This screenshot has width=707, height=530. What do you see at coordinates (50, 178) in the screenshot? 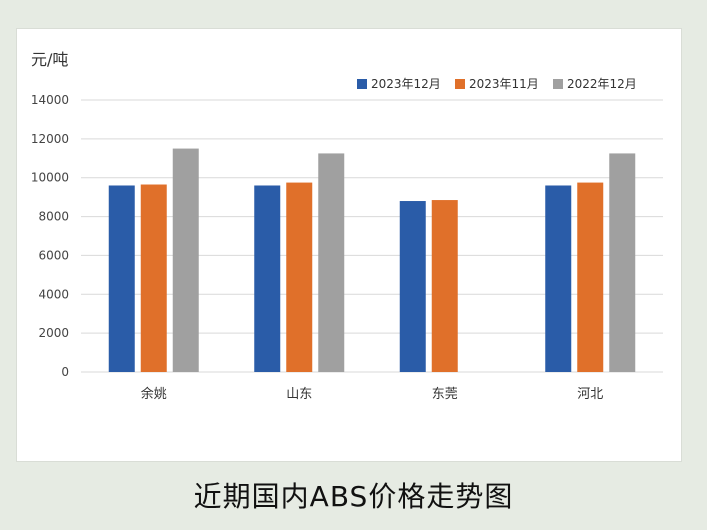
I see `y-tick-label: 10000` at bounding box center [50, 178].